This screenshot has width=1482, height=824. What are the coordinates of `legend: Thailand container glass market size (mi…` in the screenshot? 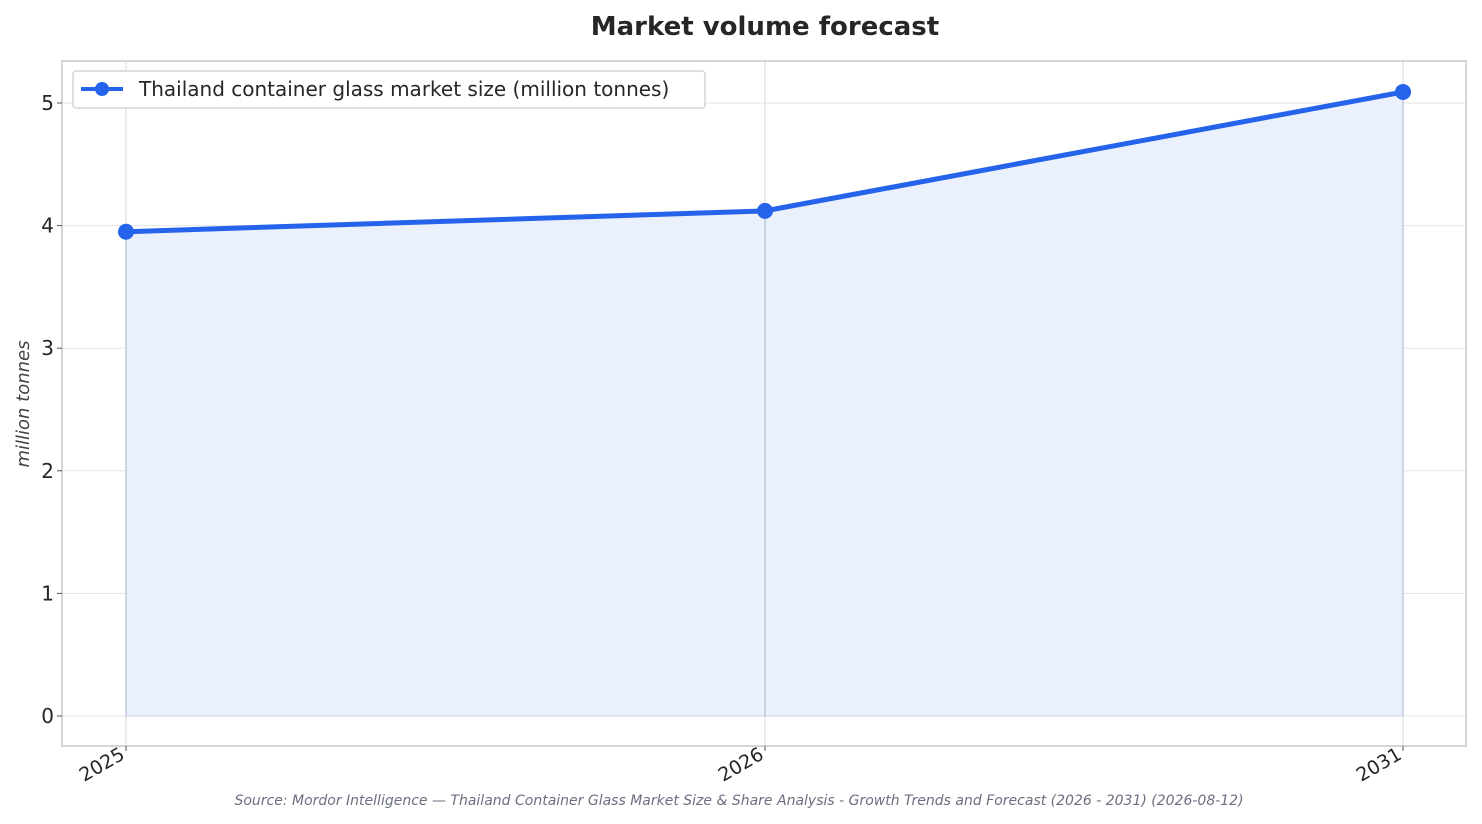 It's located at (389, 89).